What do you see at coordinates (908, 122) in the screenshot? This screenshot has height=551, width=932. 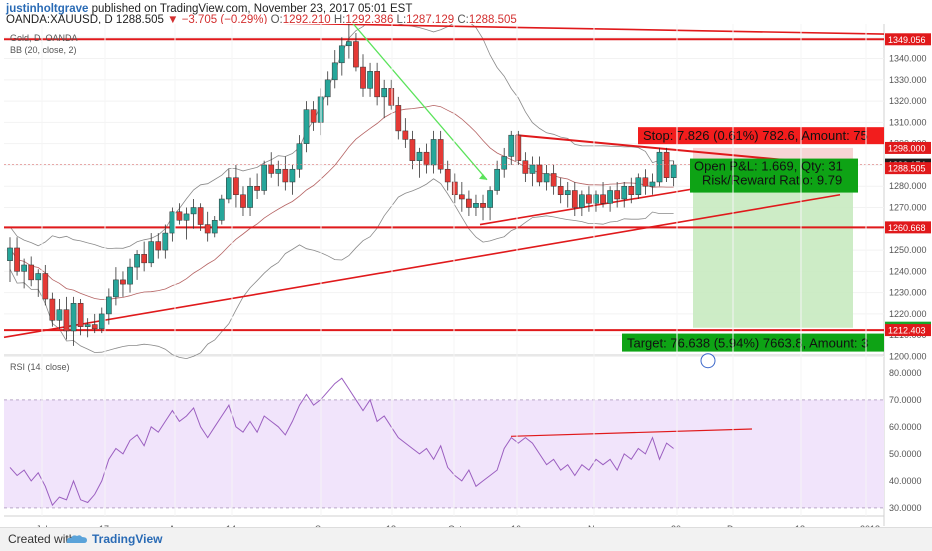 I see `price-tick: 1310.000` at bounding box center [908, 122].